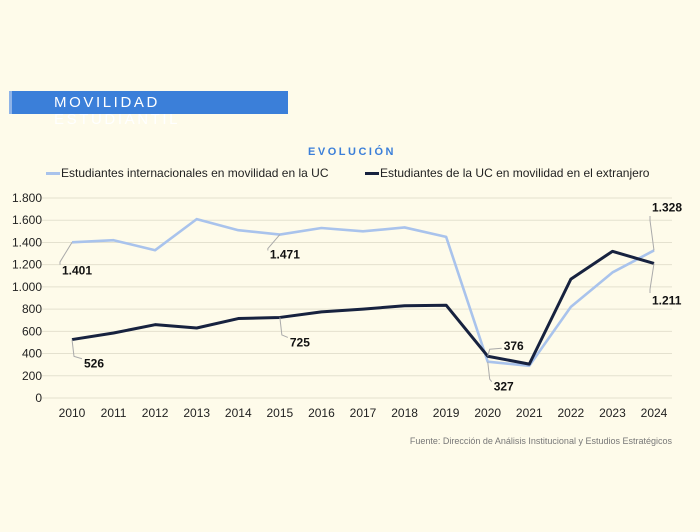  I want to click on x-tick-label: 2017, so click(363, 413).